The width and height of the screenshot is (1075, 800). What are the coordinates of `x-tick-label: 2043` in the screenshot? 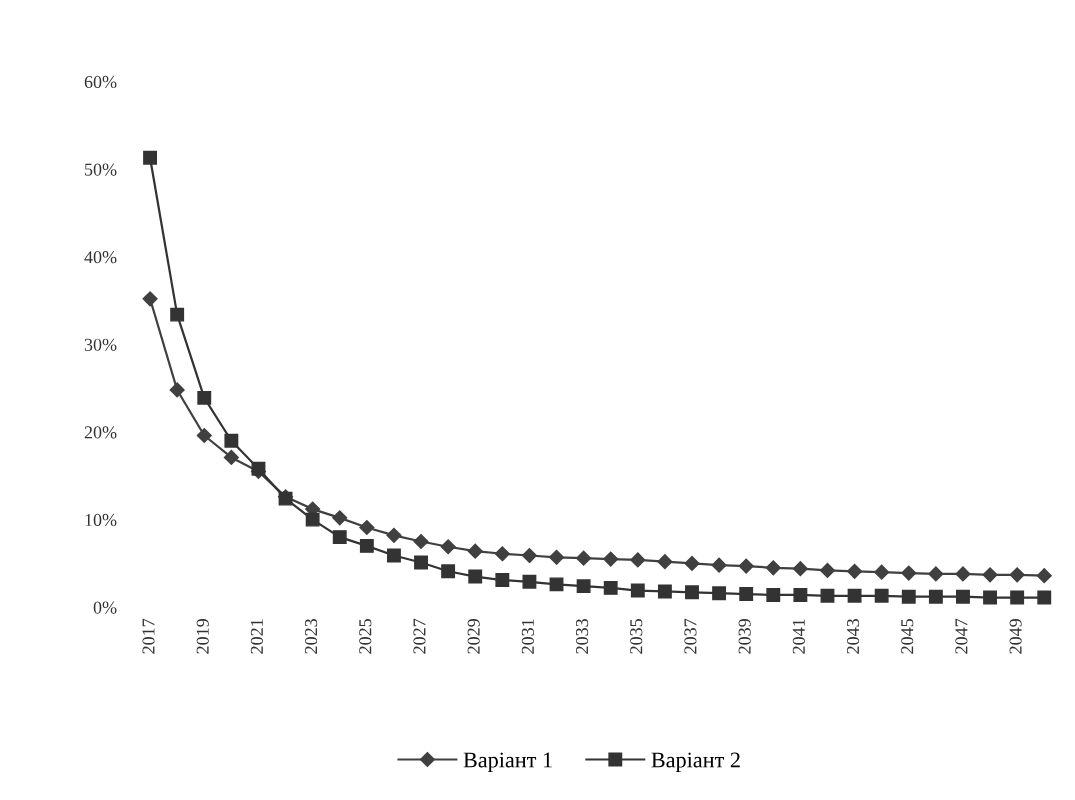 It's located at (853, 636).